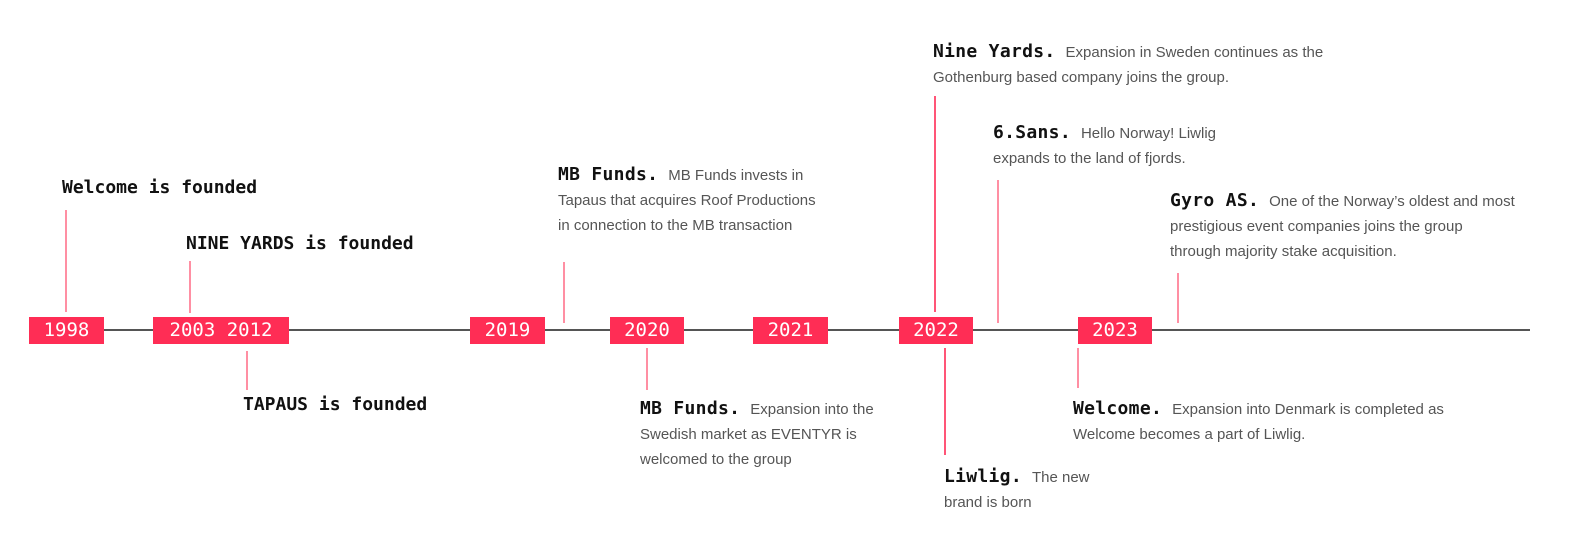 The height and width of the screenshot is (546, 1574). What do you see at coordinates (1017, 490) in the screenshot?
I see `event-text: The new brand is born` at bounding box center [1017, 490].